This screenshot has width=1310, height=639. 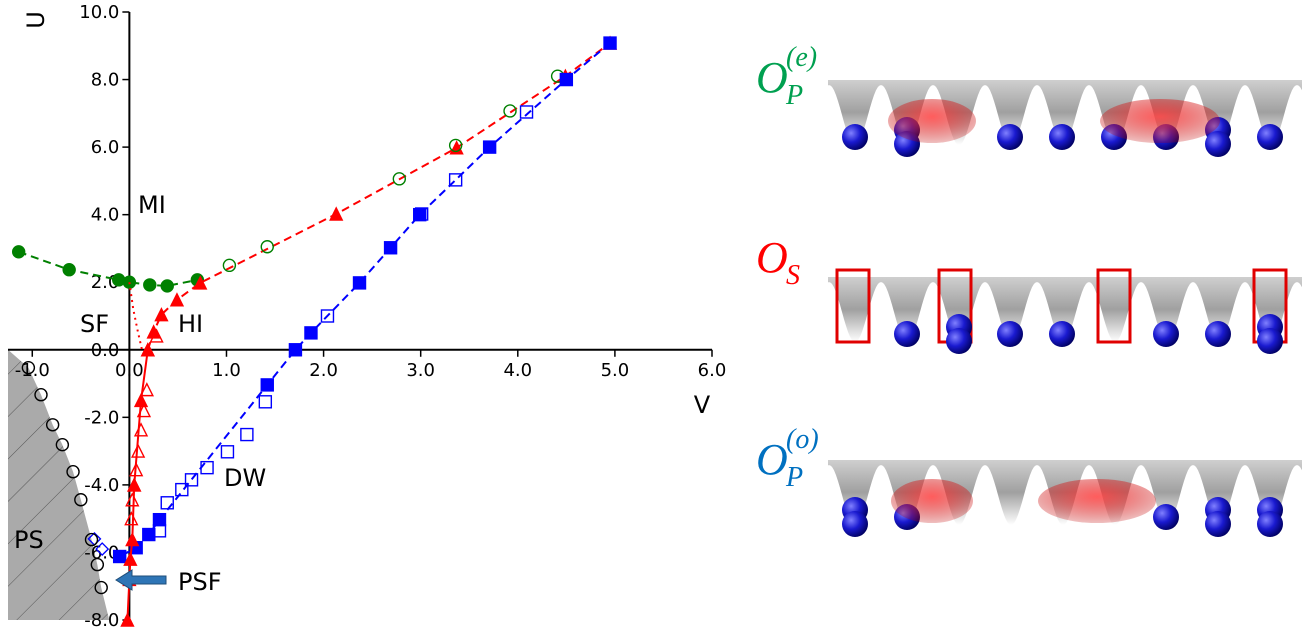 I want to click on operator-subscript: P, so click(x=794, y=95).